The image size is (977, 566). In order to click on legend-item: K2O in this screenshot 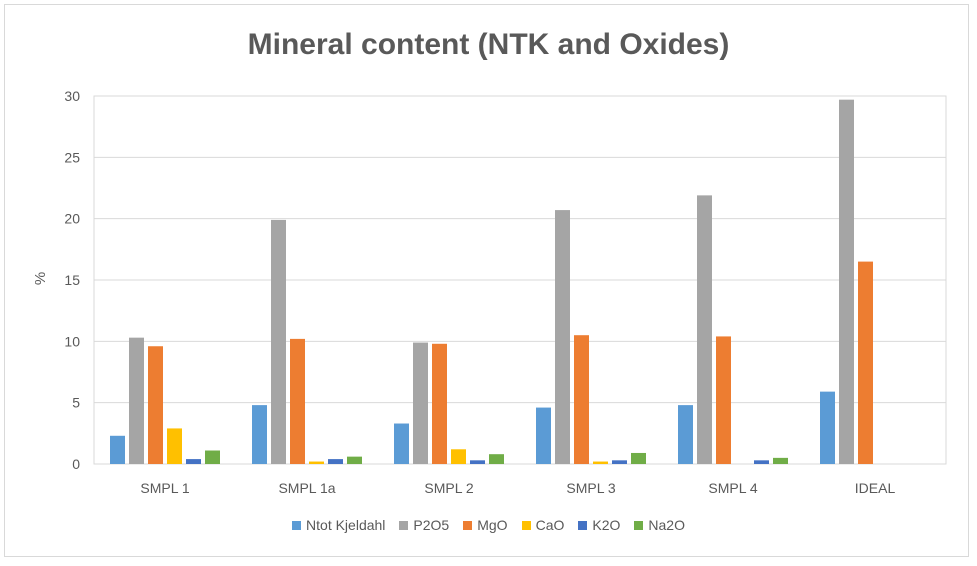, I will do `click(599, 525)`.